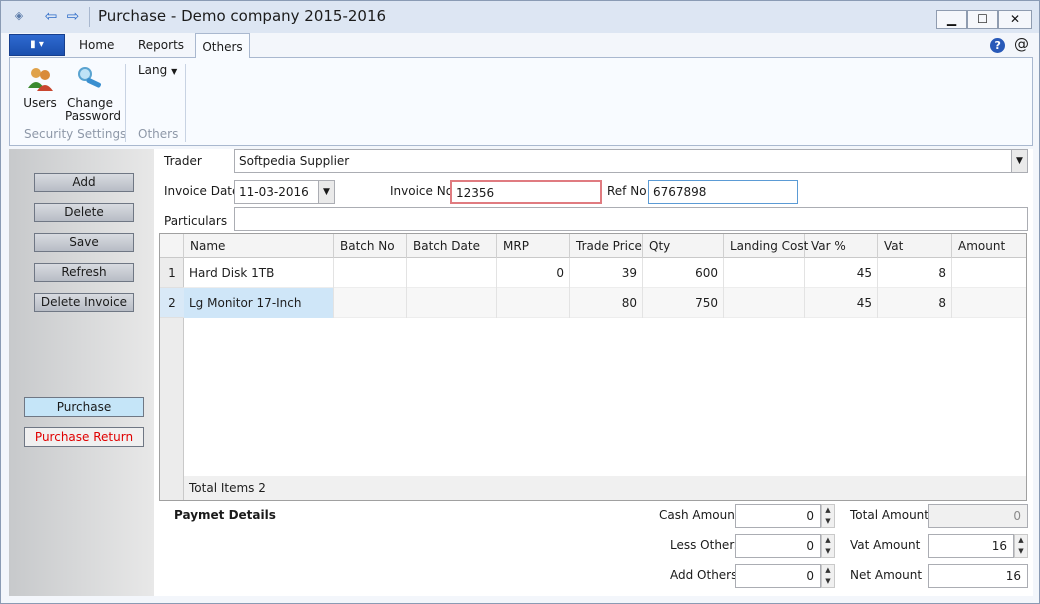 This screenshot has width=1040, height=604. Describe the element at coordinates (915, 246) in the screenshot. I see `col-vat: Vat` at that location.